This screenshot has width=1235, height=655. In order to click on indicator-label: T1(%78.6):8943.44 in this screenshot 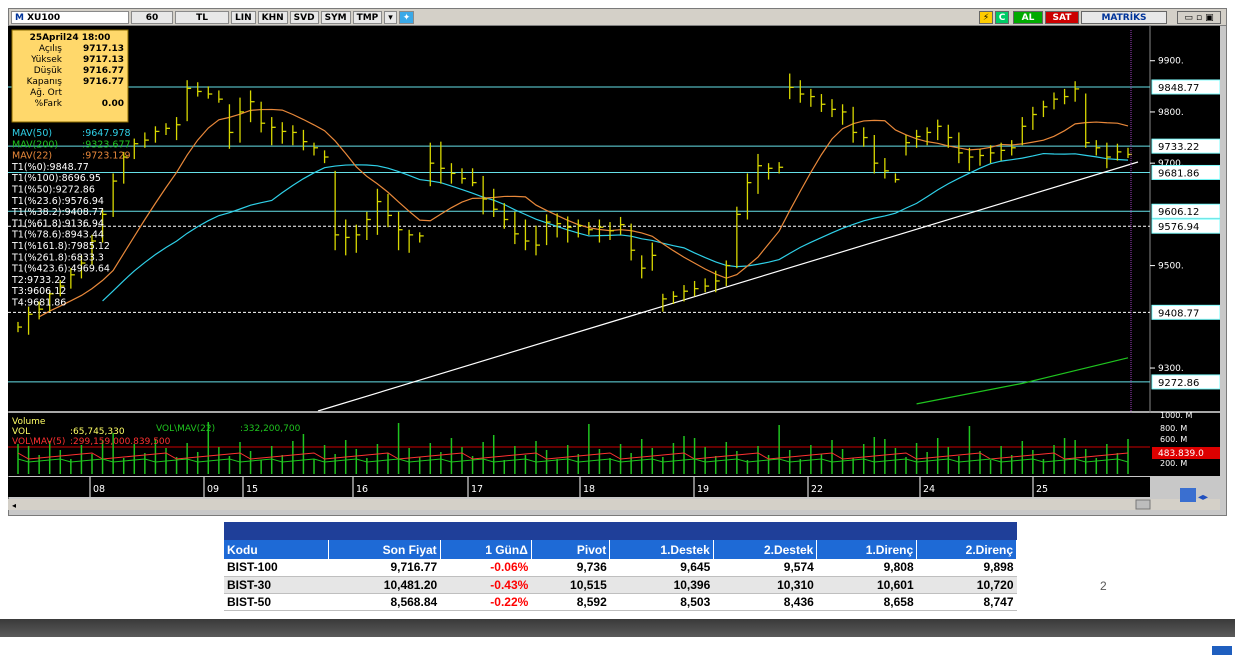, I will do `click(57, 235)`.